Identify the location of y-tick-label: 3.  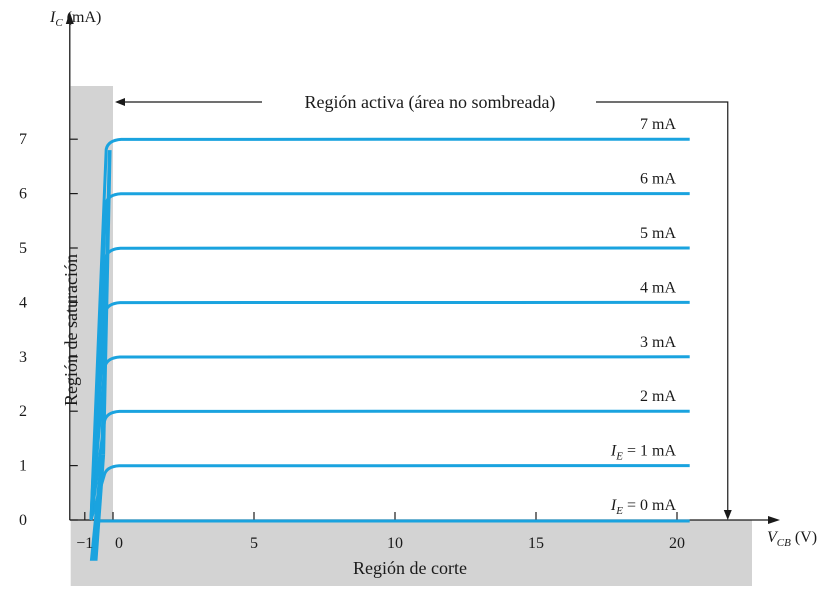
(23, 357).